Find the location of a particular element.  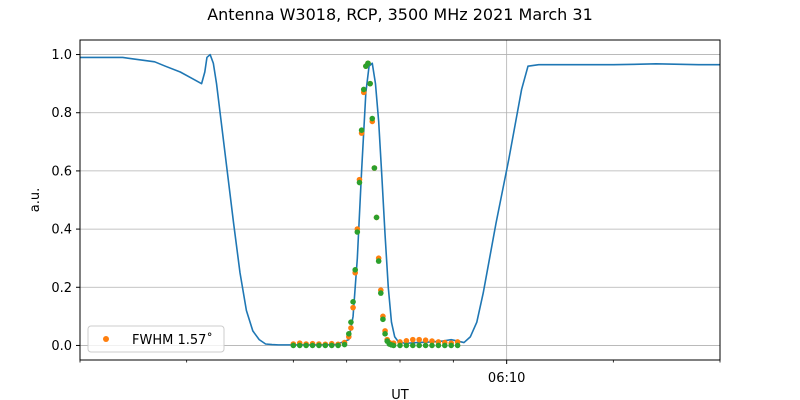

legend-box is located at coordinates (156, 339).